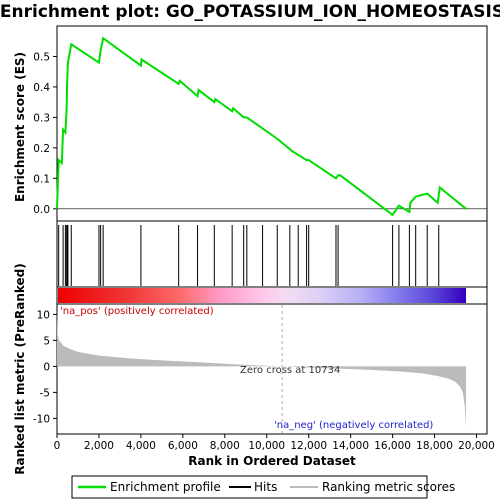 This screenshot has height=500, width=500. I want to click on metric-x-tick-label: 0, so click(57, 446).